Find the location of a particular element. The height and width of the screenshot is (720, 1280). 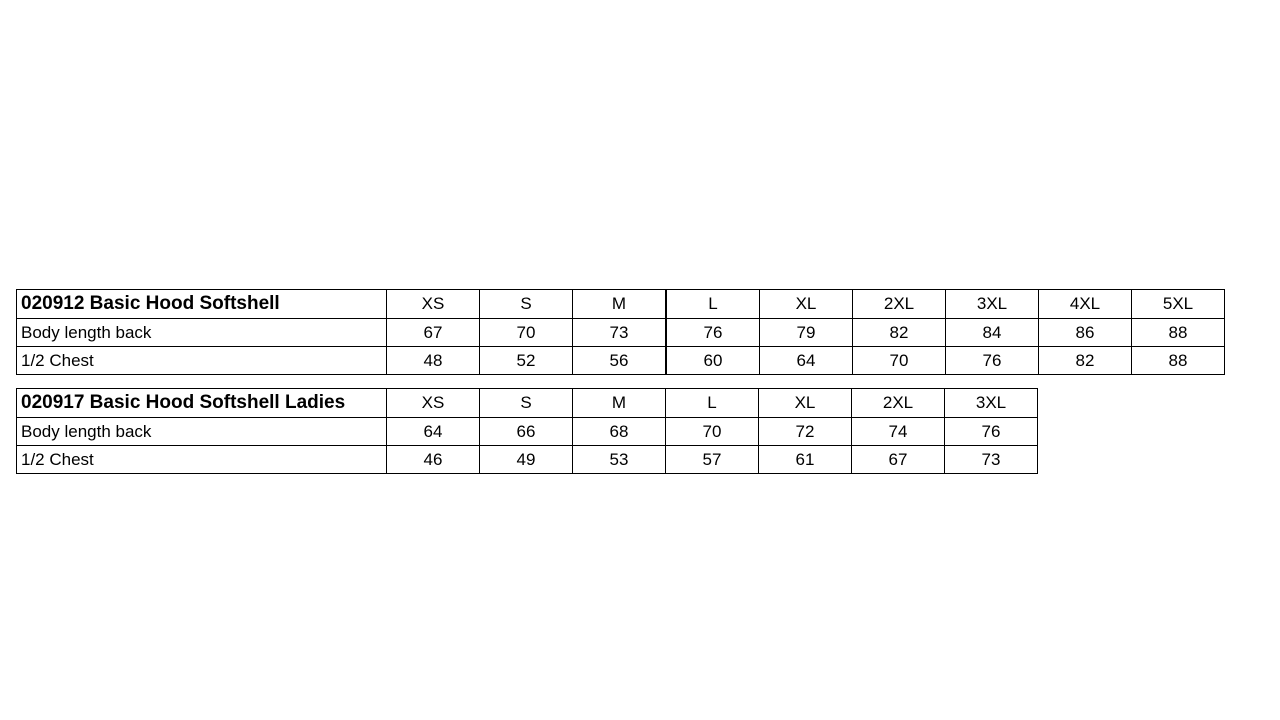

measurement-cell: 56 is located at coordinates (619, 360).